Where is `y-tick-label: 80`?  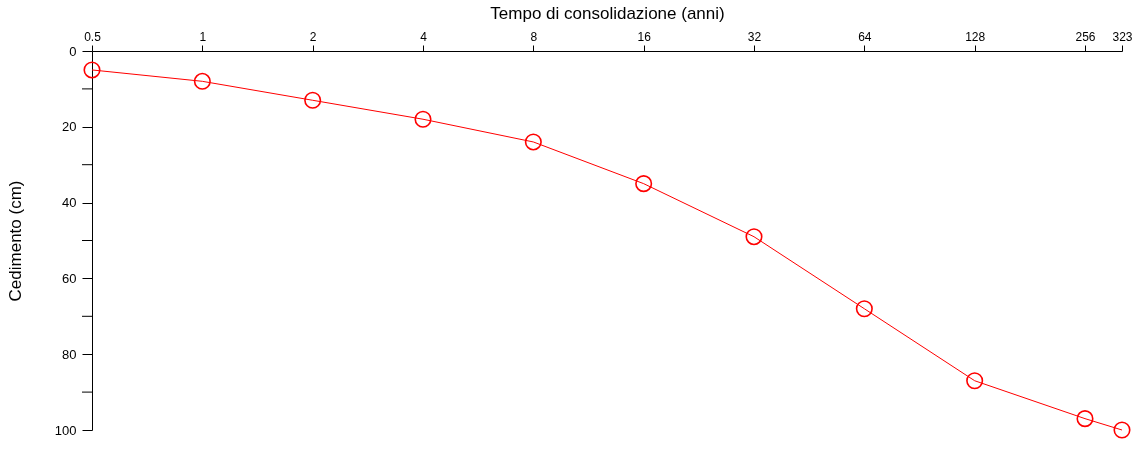
y-tick-label: 80 is located at coordinates (69, 354).